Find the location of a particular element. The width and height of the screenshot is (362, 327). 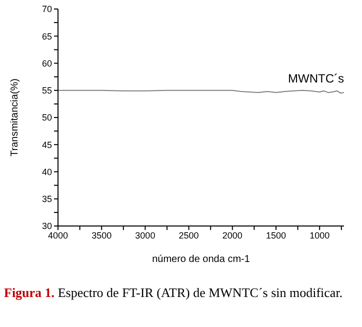

y-tick-label: 55 is located at coordinates (47, 91).